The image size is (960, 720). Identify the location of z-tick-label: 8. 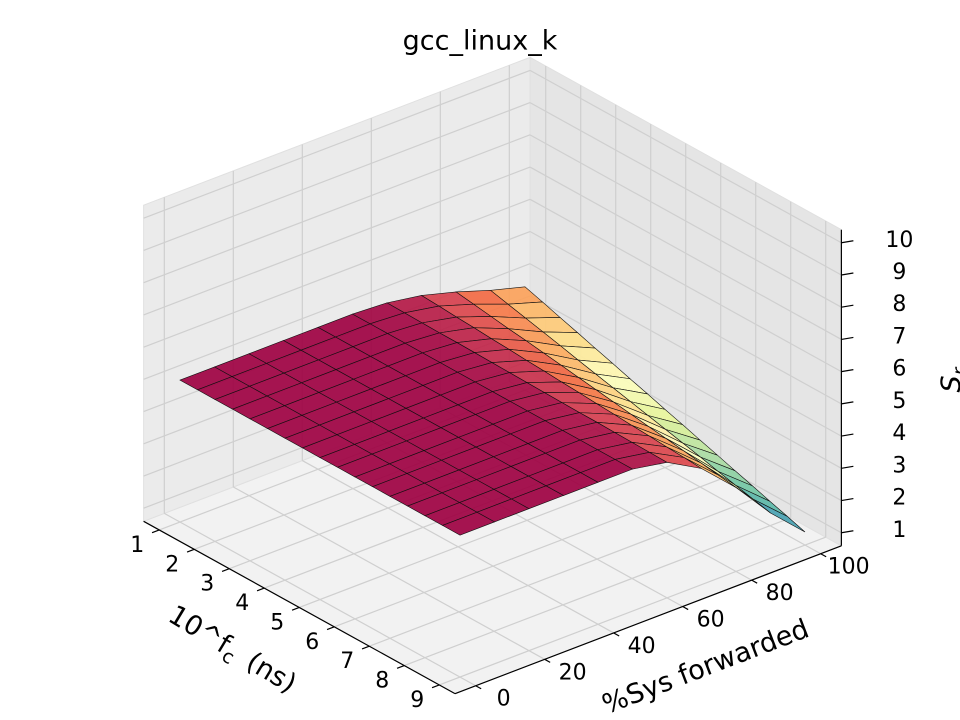
(899, 304).